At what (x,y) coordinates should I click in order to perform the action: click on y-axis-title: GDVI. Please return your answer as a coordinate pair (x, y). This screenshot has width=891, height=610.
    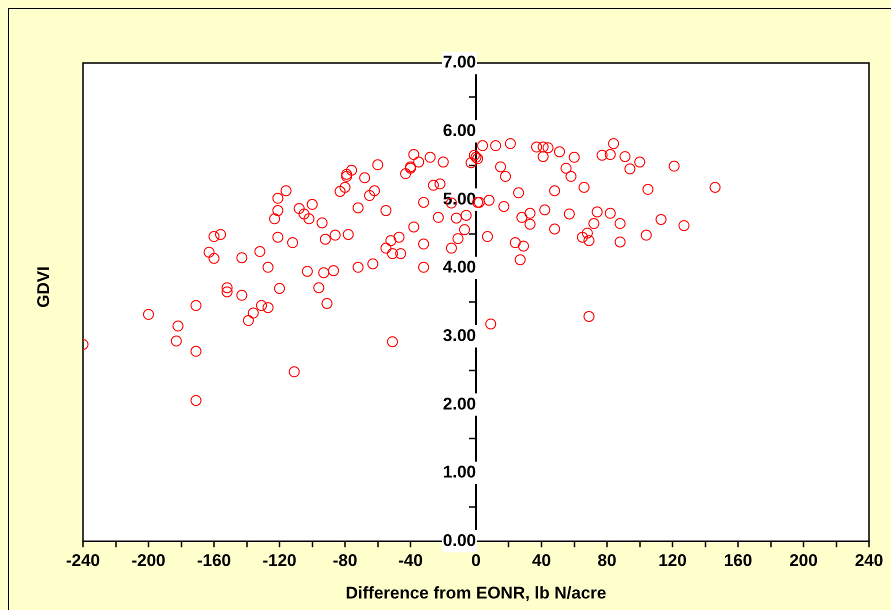
    Looking at the image, I should click on (44, 287).